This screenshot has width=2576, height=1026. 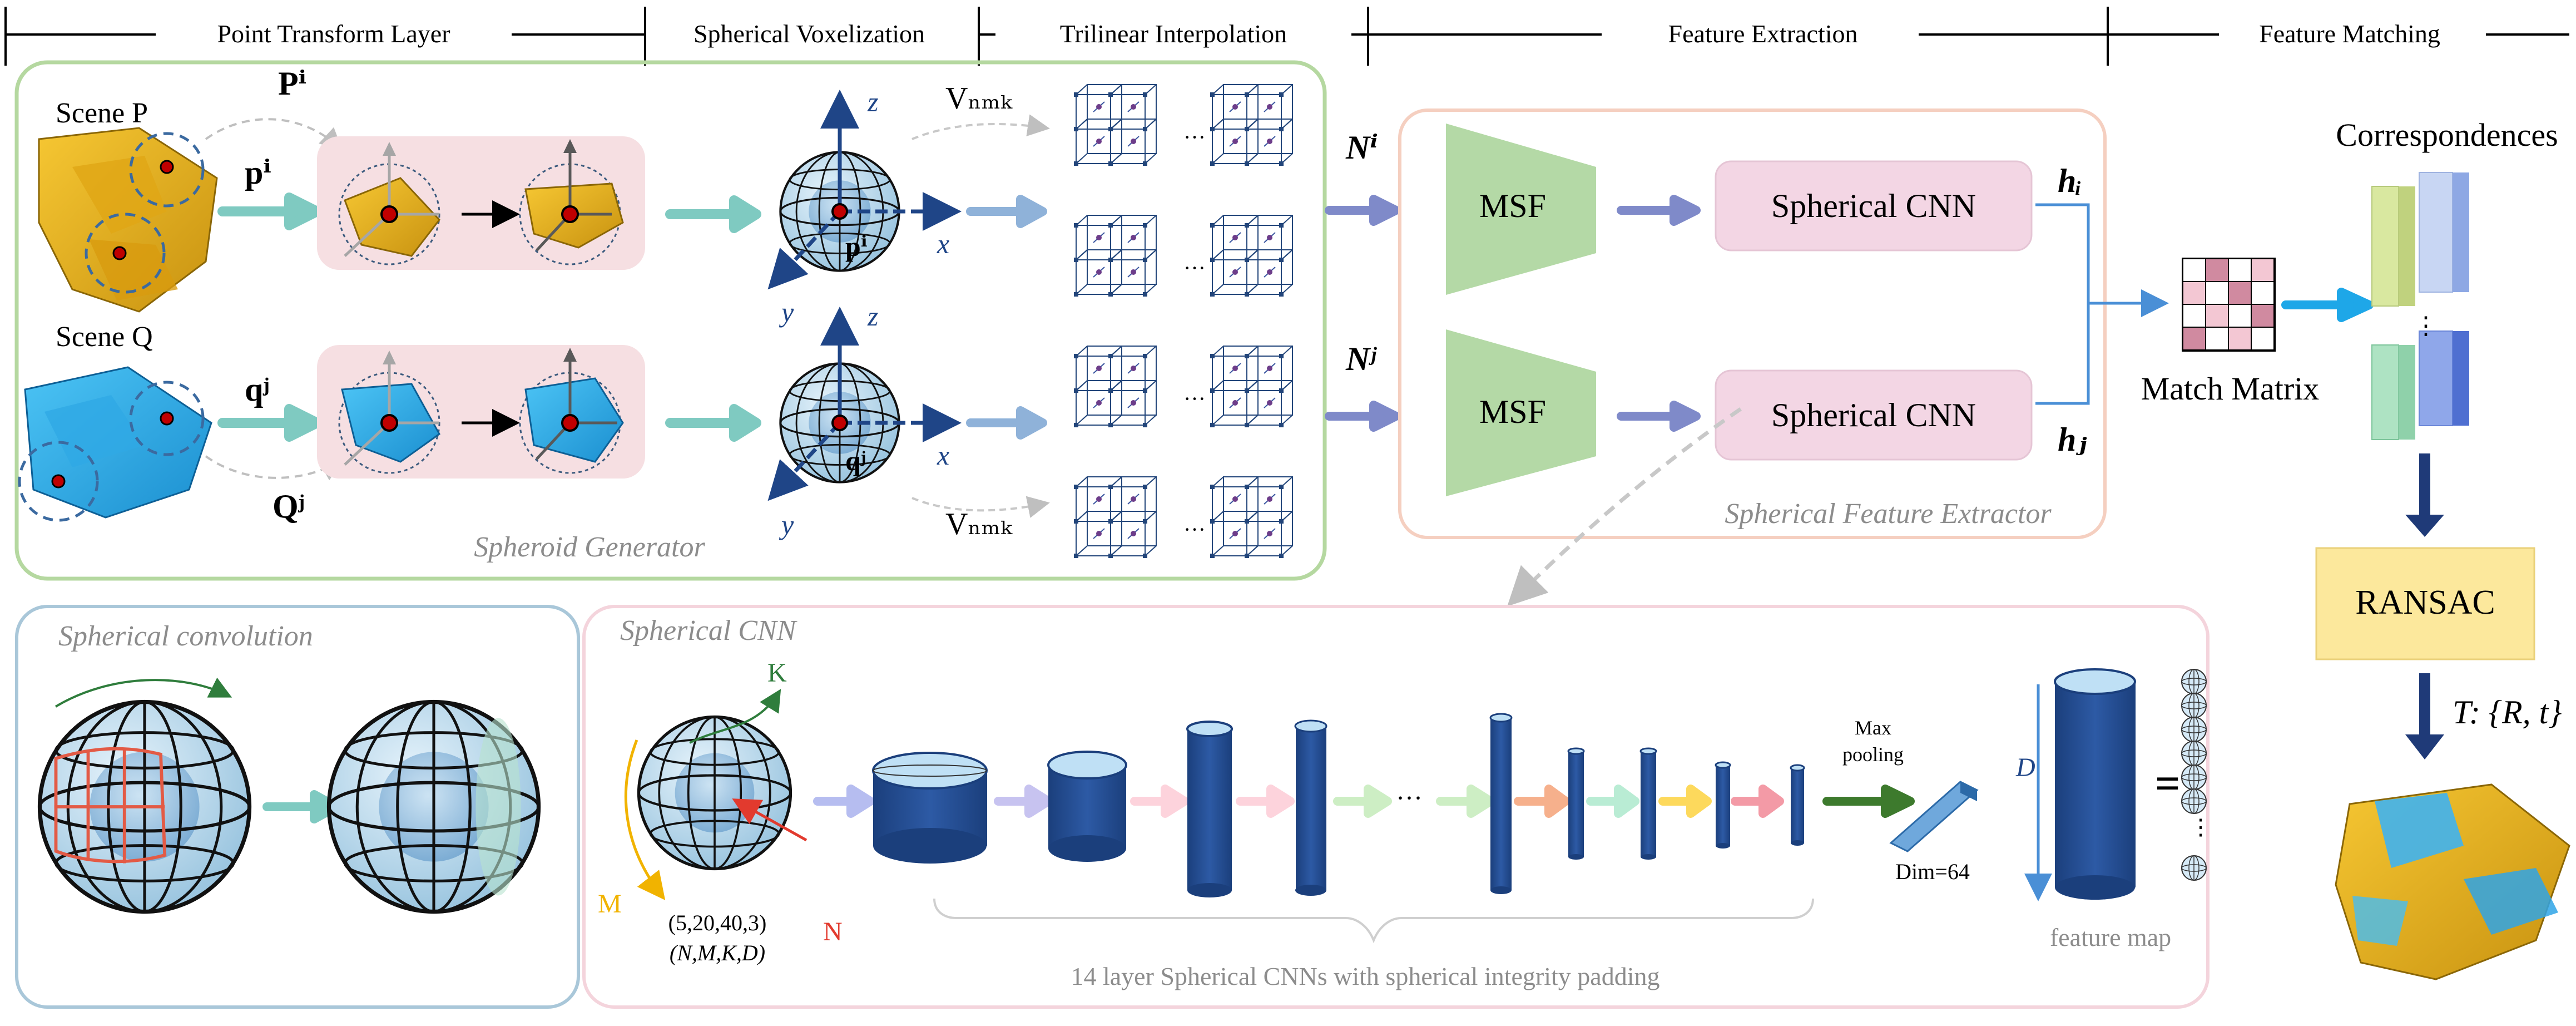 What do you see at coordinates (2095, 784) in the screenshot?
I see `feature-map-cylinder` at bounding box center [2095, 784].